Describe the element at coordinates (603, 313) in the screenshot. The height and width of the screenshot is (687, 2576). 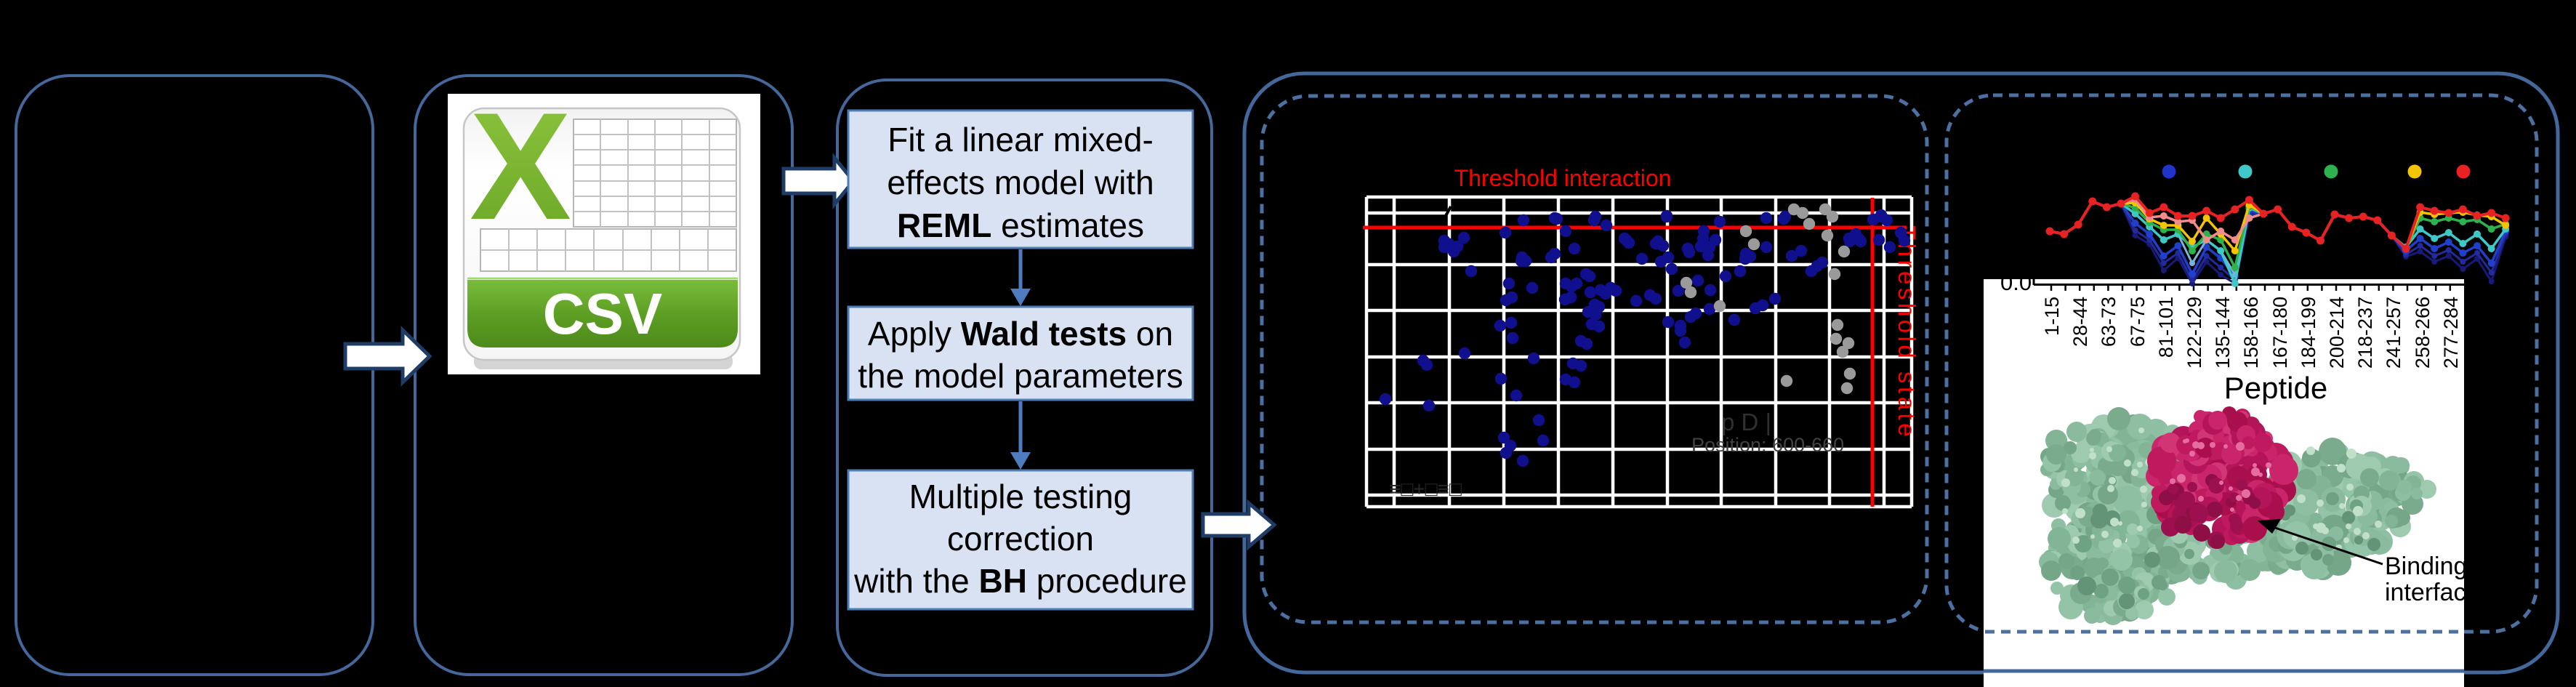
I see `svg-text: CSV` at that location.